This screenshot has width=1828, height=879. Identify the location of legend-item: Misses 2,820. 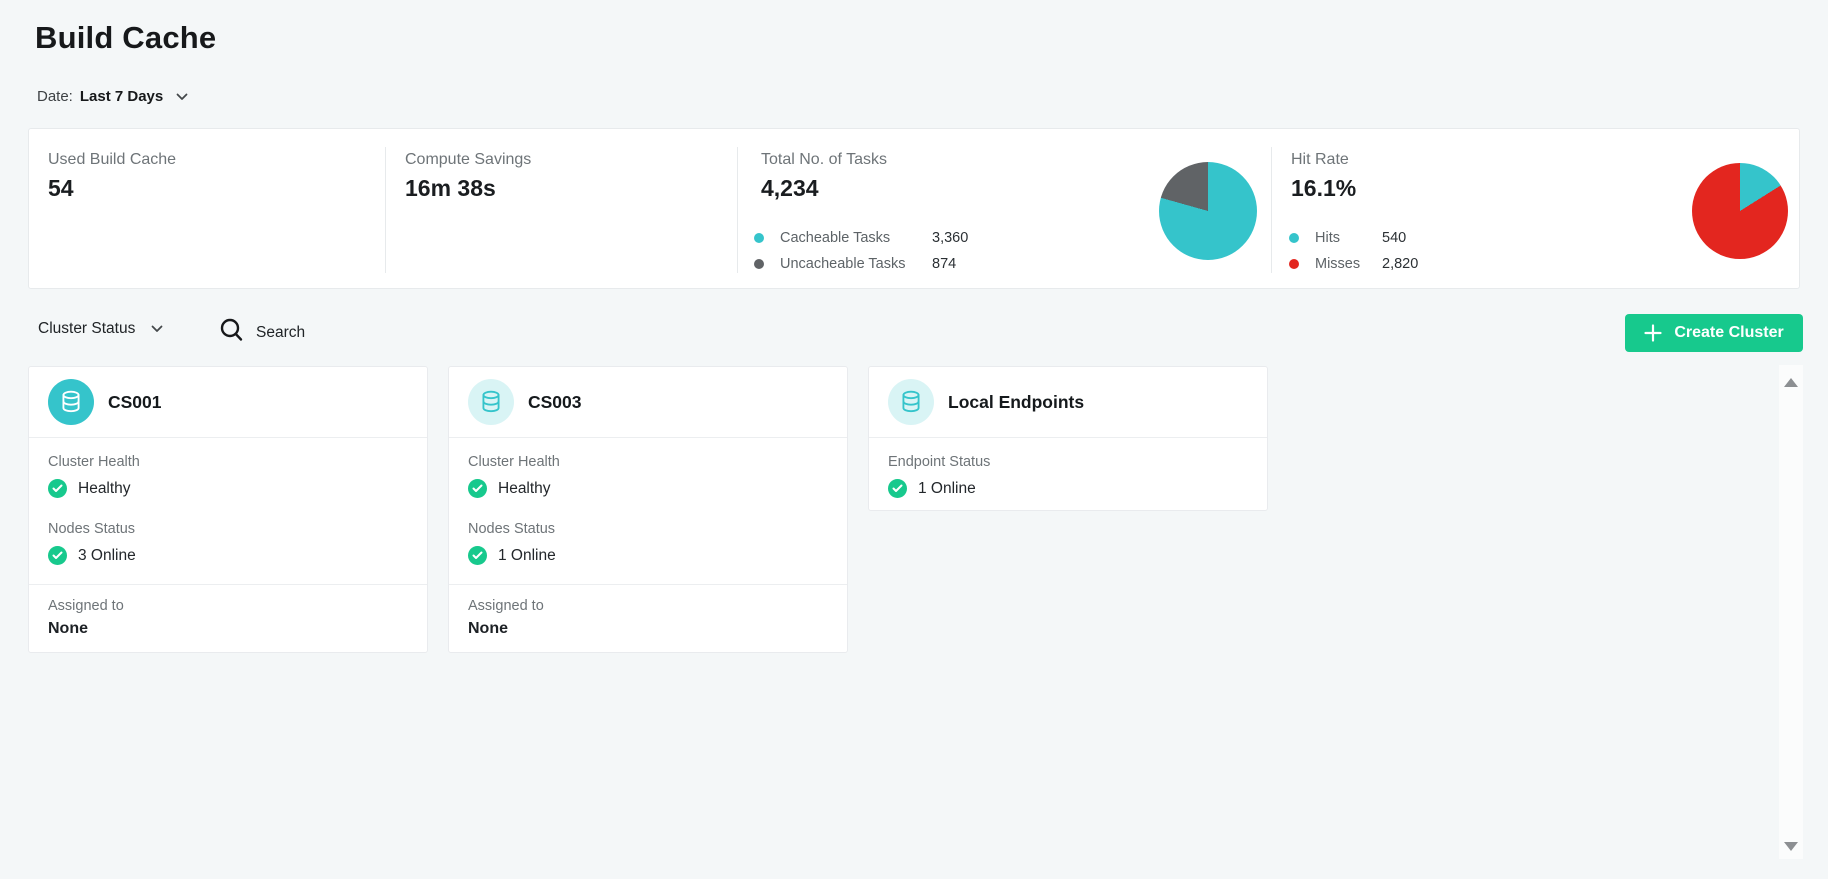
(1353, 264).